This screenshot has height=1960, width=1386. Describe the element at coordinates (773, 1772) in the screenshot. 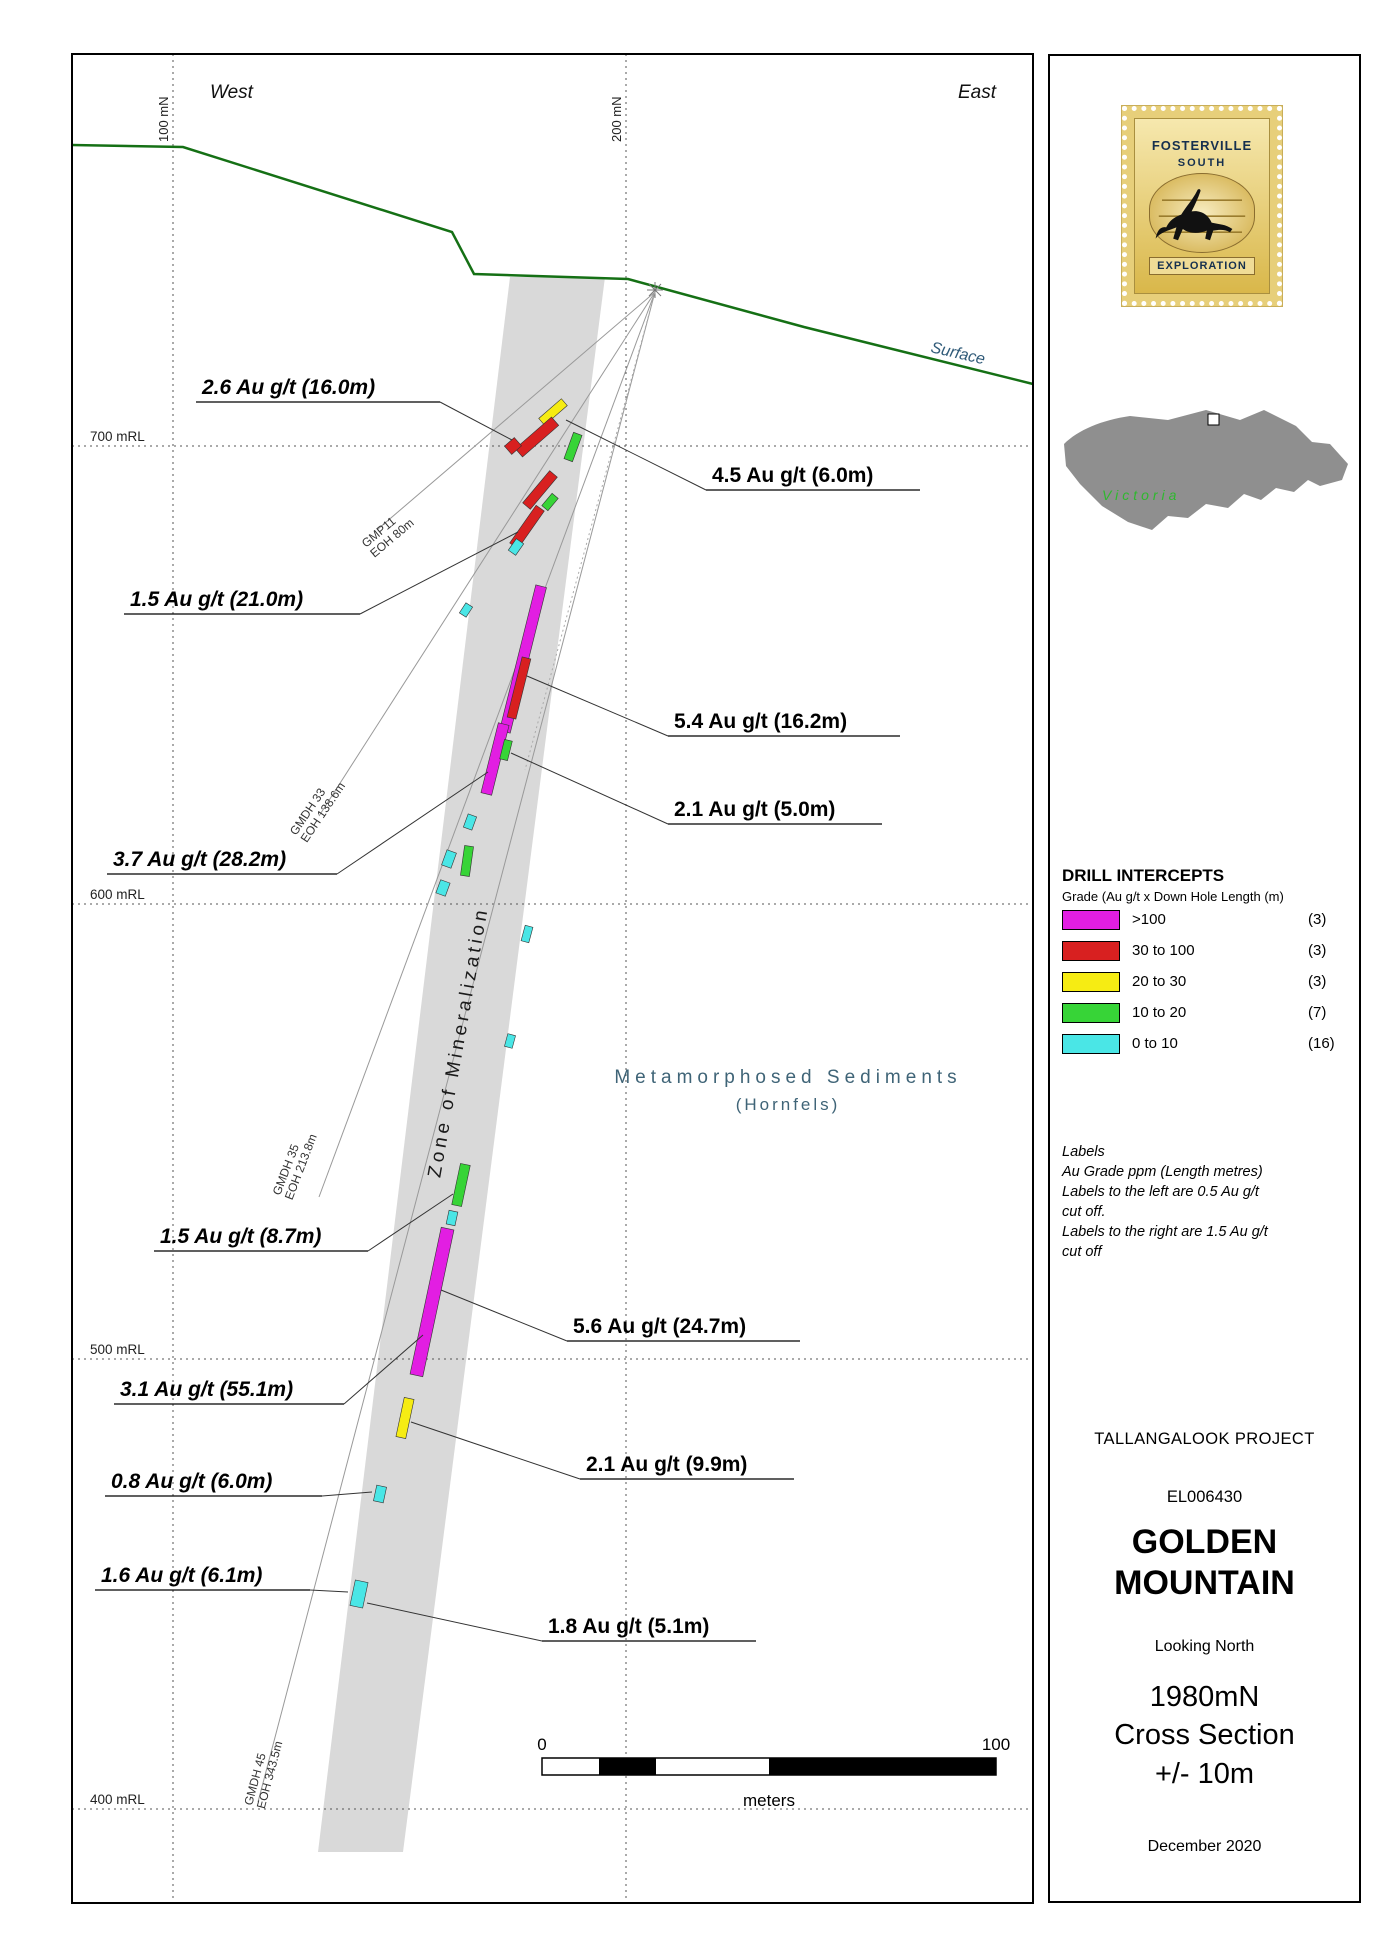

I see `scale-bar: 0 100 meters` at that location.